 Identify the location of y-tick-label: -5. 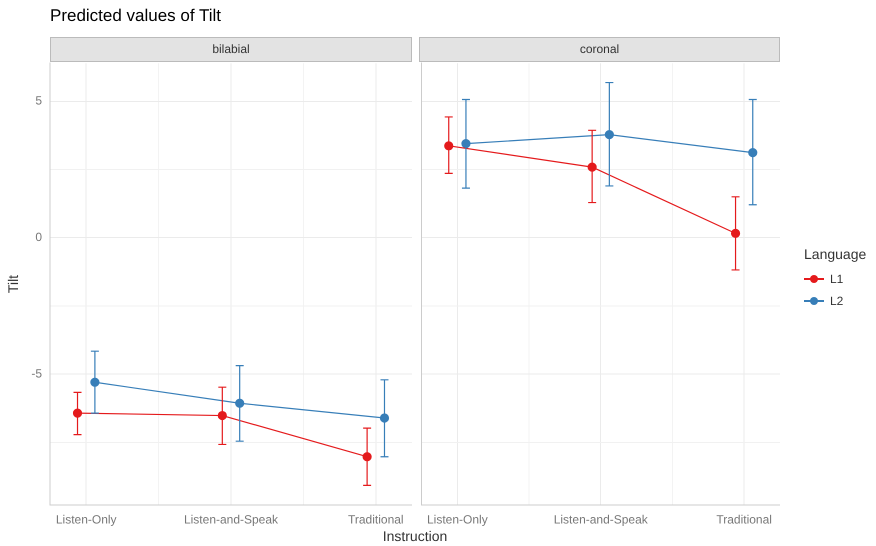
(36, 373).